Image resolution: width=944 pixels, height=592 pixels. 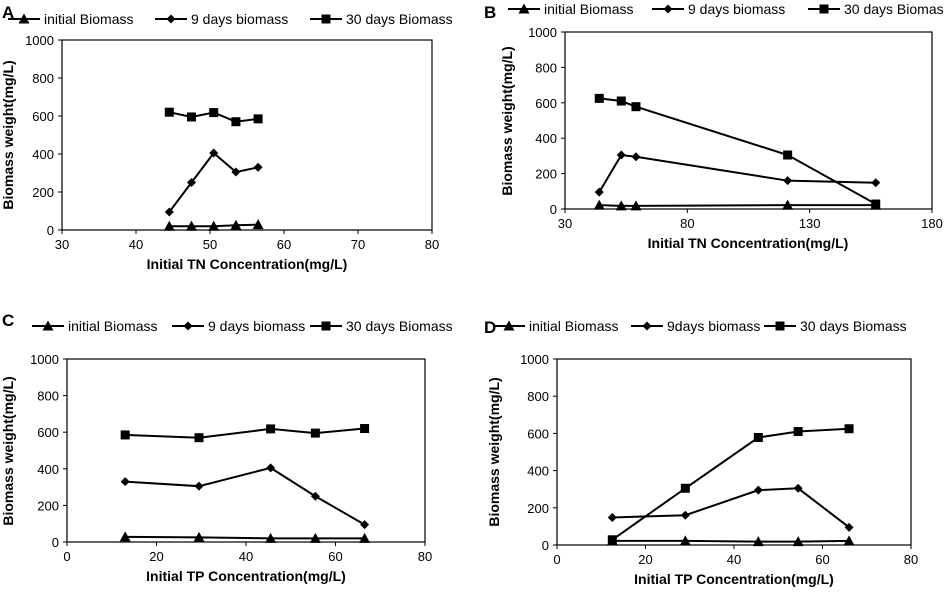 I want to click on x-tick-label: 180, so click(x=932, y=223).